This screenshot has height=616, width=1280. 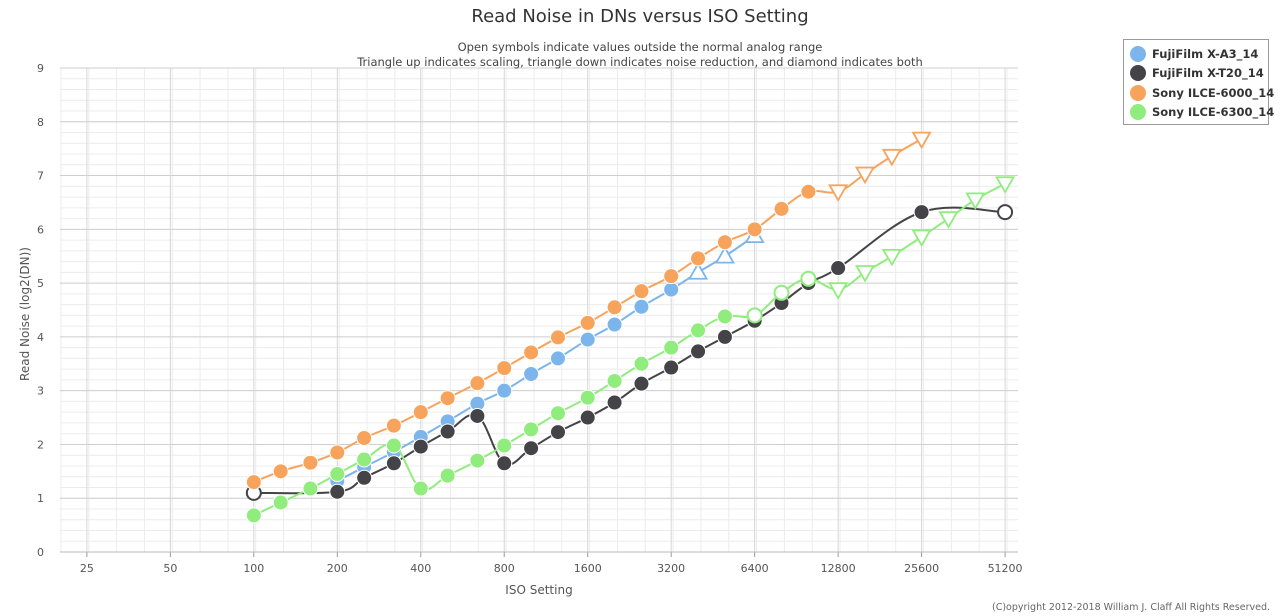 I want to click on x-tick-label: 25600, so click(x=921, y=568).